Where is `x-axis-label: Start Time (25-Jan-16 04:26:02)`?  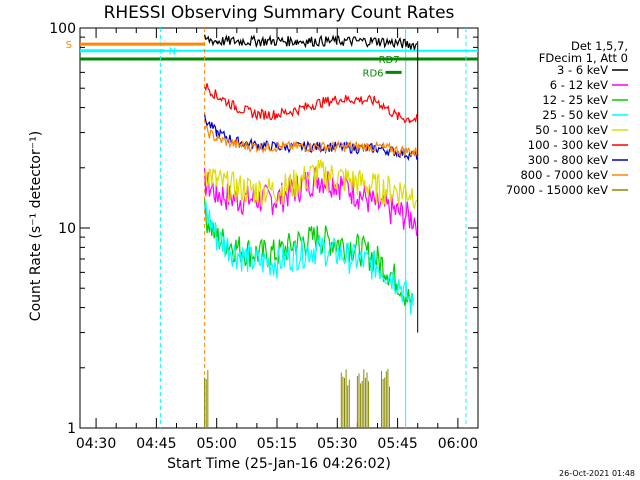
x-axis-label: Start Time (25-Jan-16 04:26:02) is located at coordinates (279, 464).